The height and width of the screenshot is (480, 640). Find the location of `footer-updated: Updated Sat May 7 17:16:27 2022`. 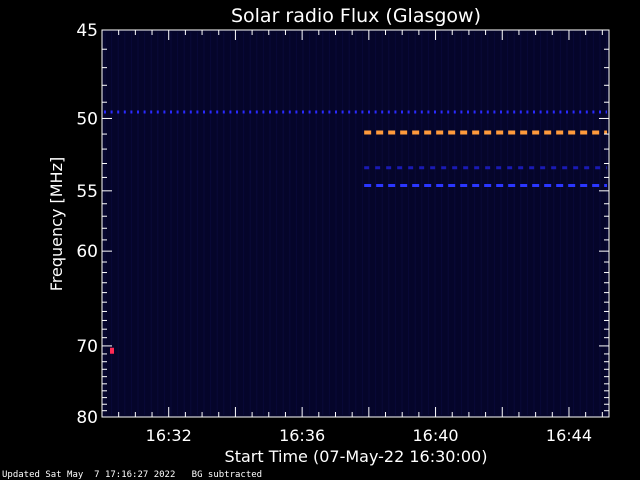

footer-updated: Updated Sat May 7 17:16:27 2022 is located at coordinates (89, 475).